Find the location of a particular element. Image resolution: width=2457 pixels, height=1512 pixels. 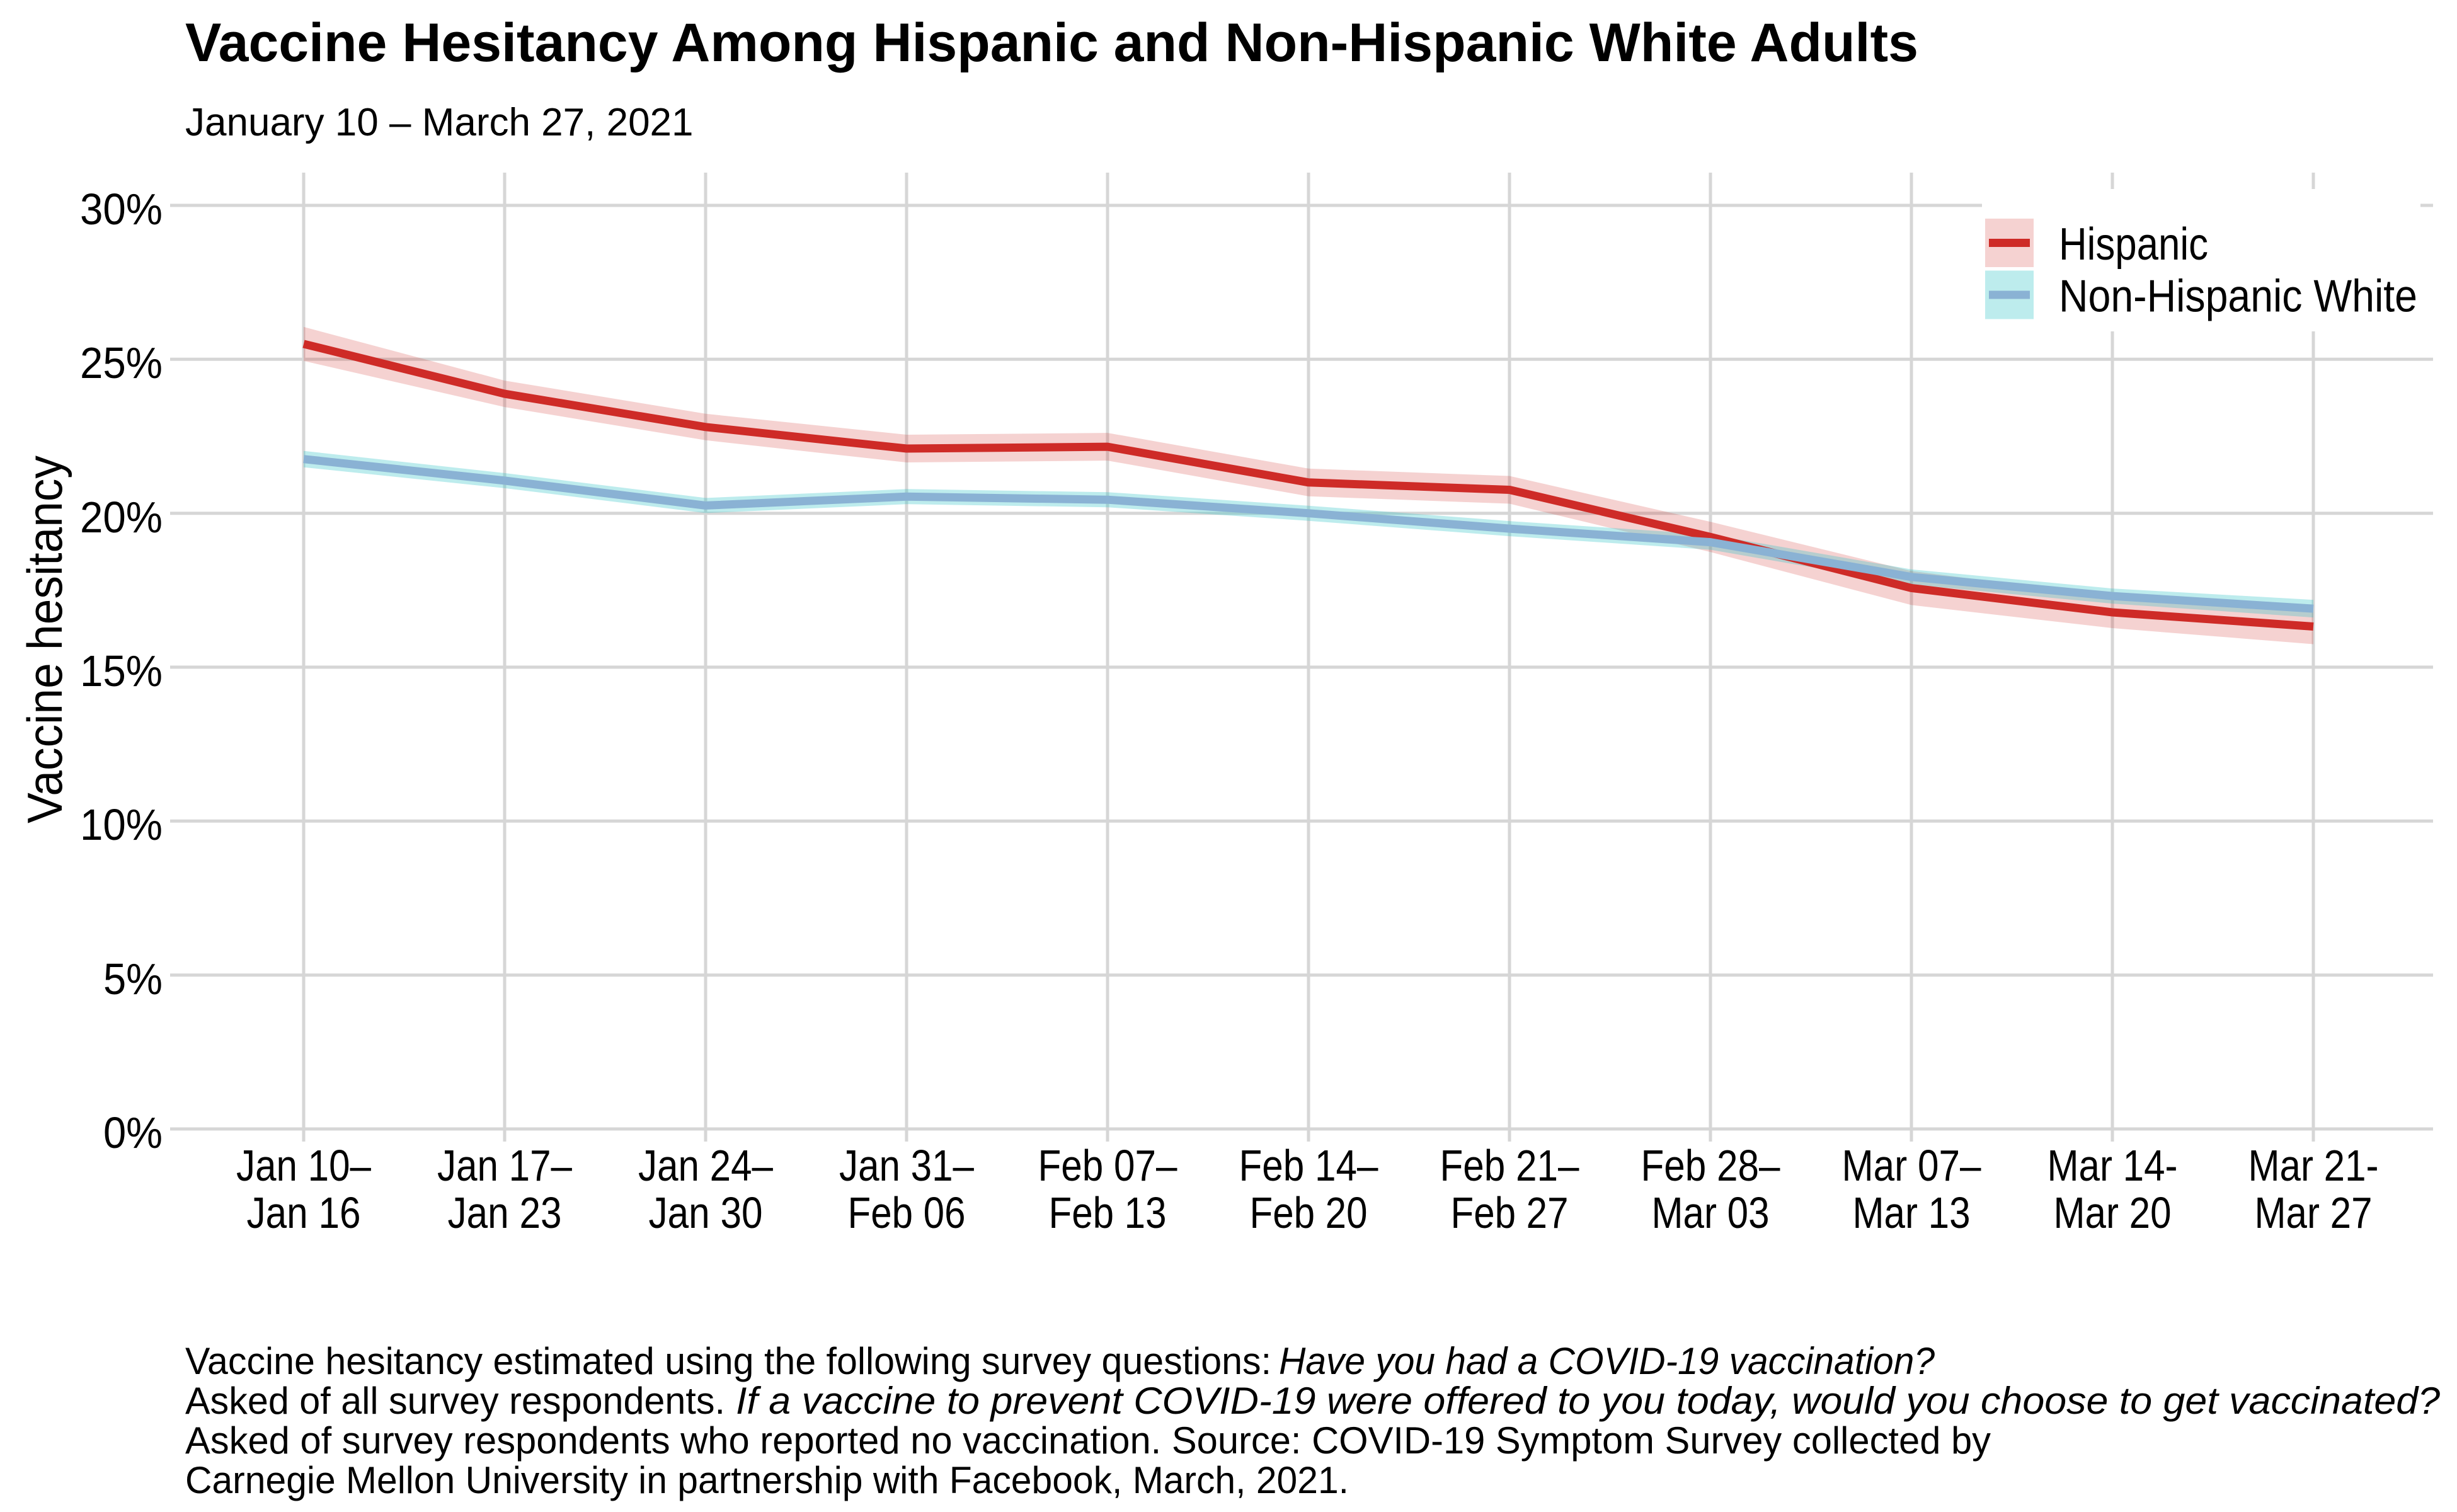

svg-text: Feb 13 is located at coordinates (1108, 1212).